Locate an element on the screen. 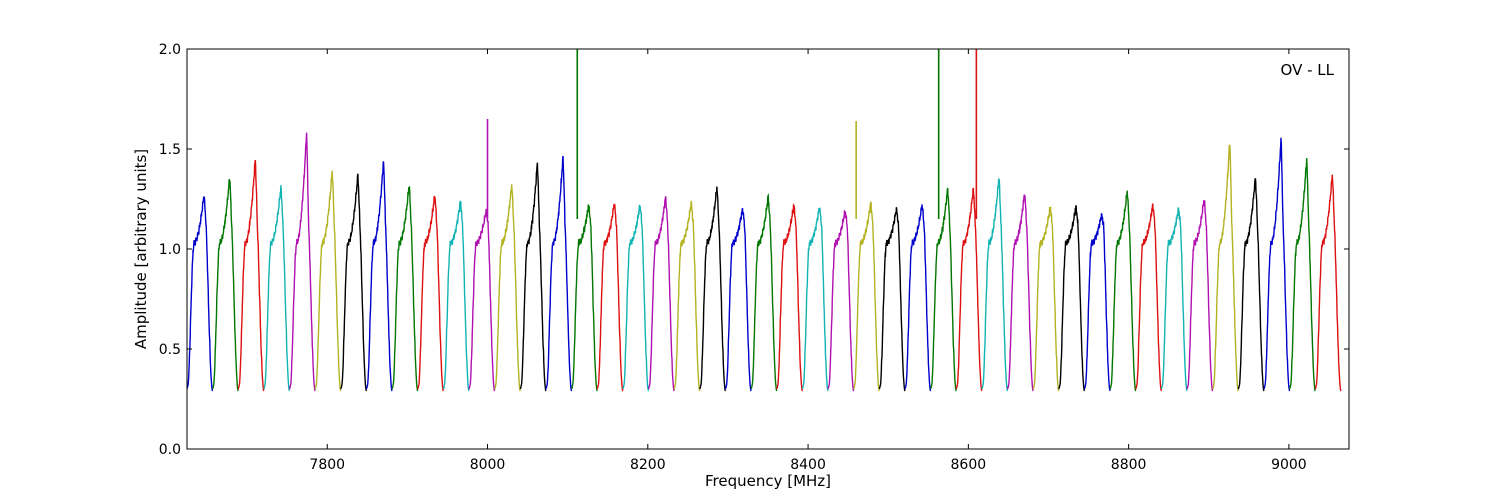 The width and height of the screenshot is (1500, 500). x-tick-label: 8000 is located at coordinates (488, 465).